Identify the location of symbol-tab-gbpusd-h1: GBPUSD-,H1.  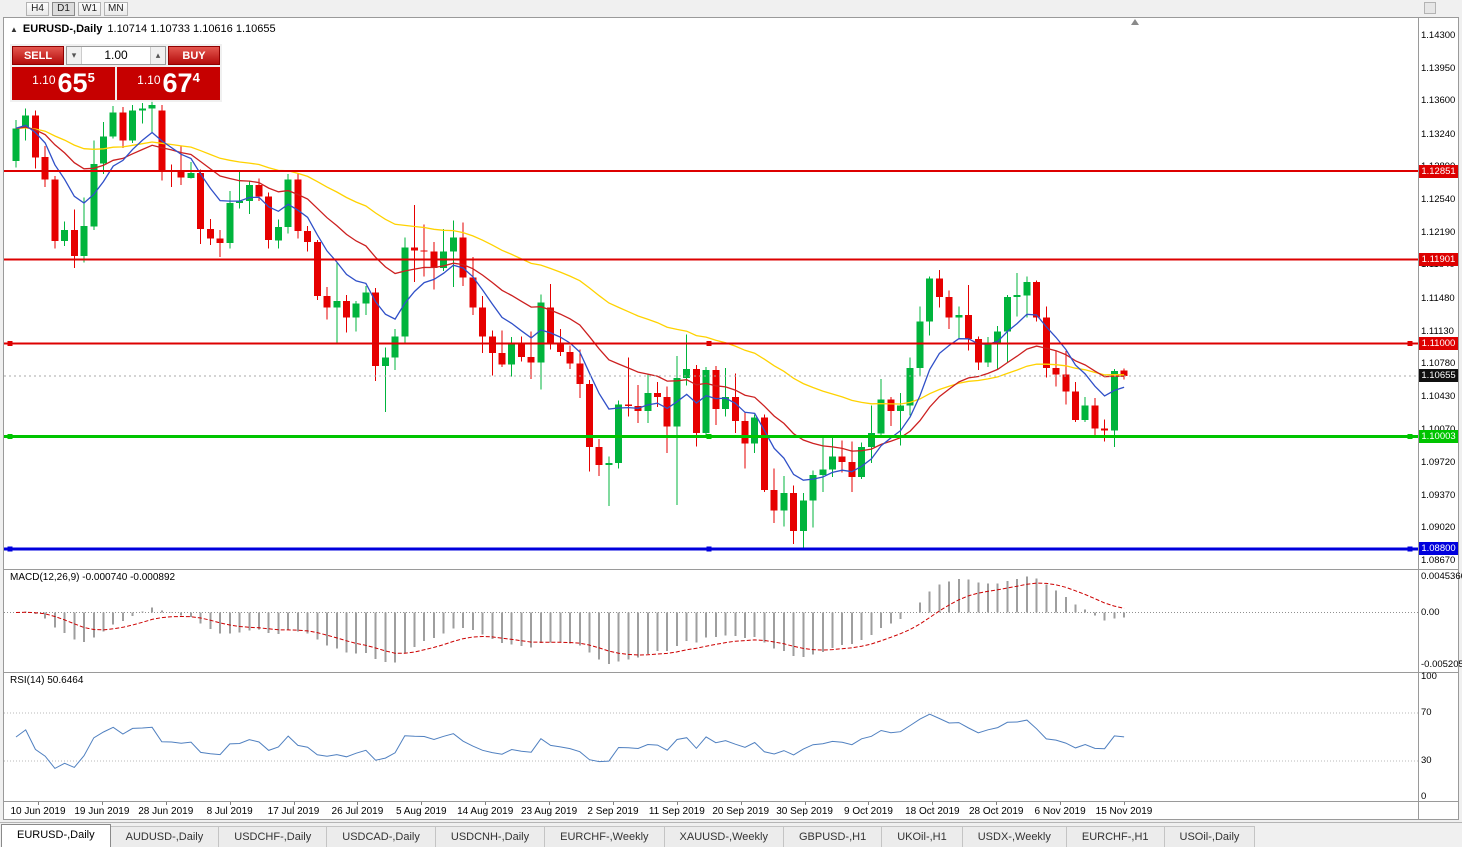
(832, 836).